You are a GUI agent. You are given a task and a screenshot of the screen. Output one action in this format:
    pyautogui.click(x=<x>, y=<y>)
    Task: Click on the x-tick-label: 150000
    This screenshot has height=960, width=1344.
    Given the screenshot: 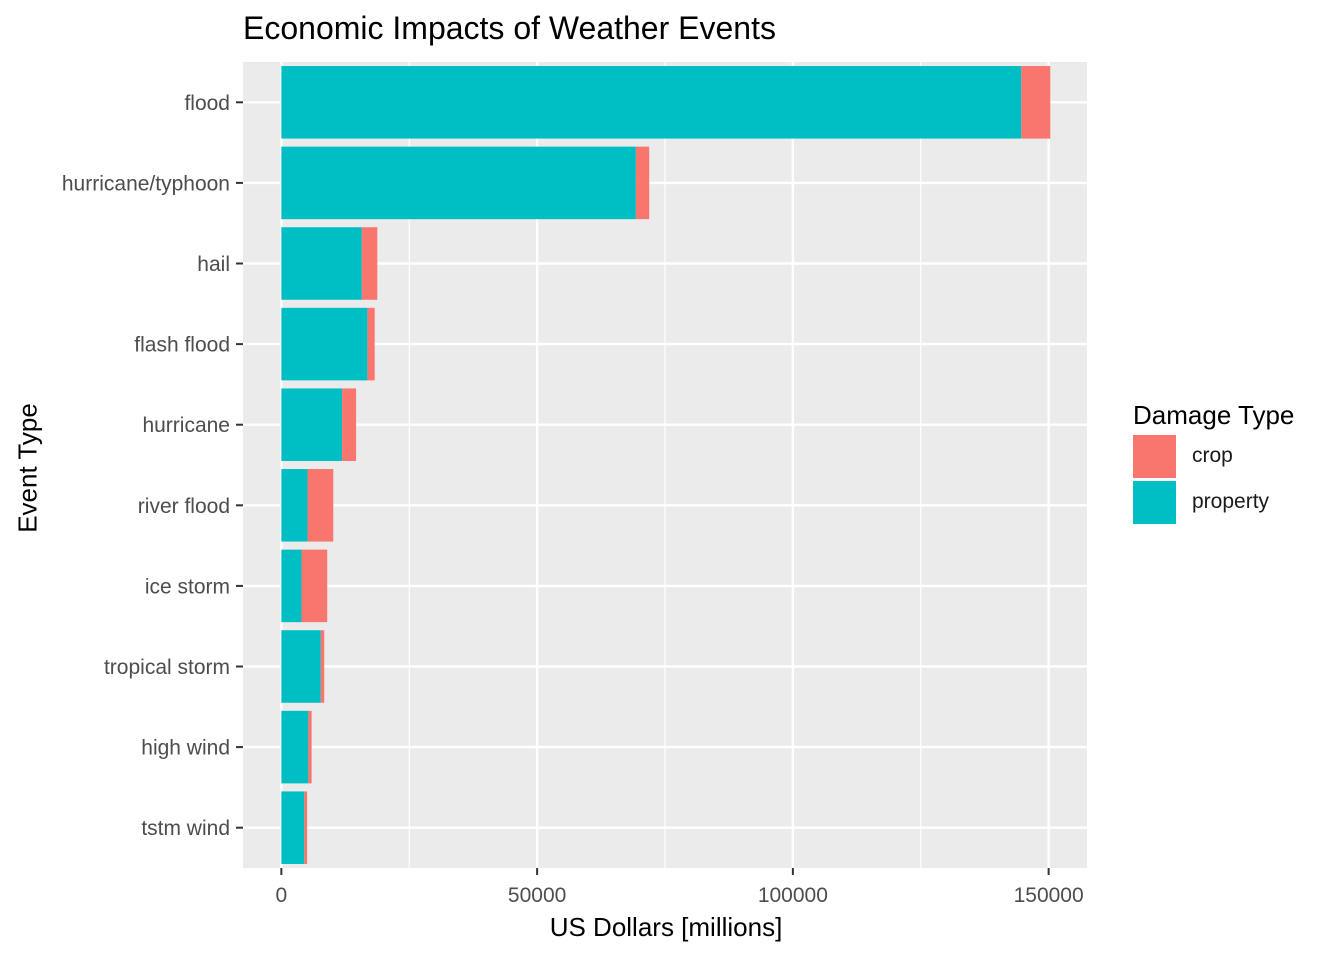 What is the action you would take?
    pyautogui.click(x=1049, y=895)
    